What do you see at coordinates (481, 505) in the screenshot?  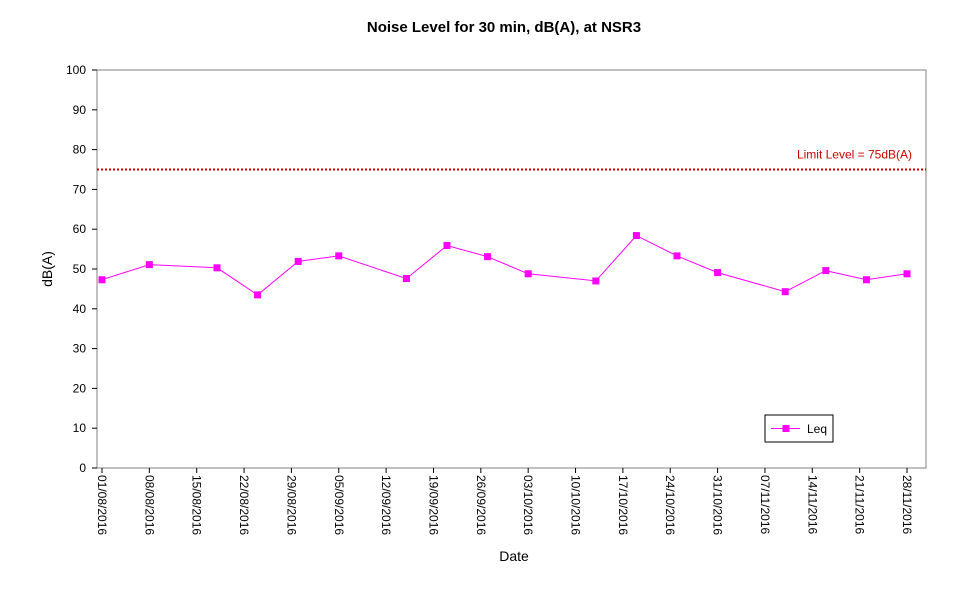 I see `x-tick-label: 26/09/2016` at bounding box center [481, 505].